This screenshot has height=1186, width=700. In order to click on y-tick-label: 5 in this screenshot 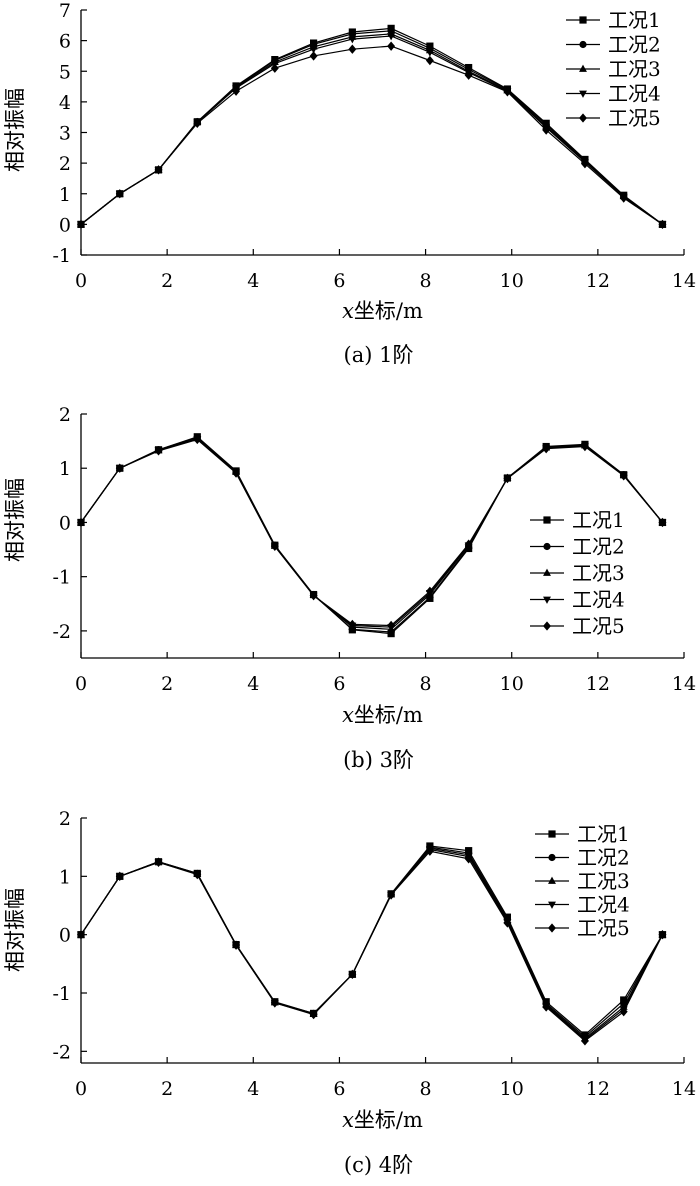, I will do `click(65, 72)`.